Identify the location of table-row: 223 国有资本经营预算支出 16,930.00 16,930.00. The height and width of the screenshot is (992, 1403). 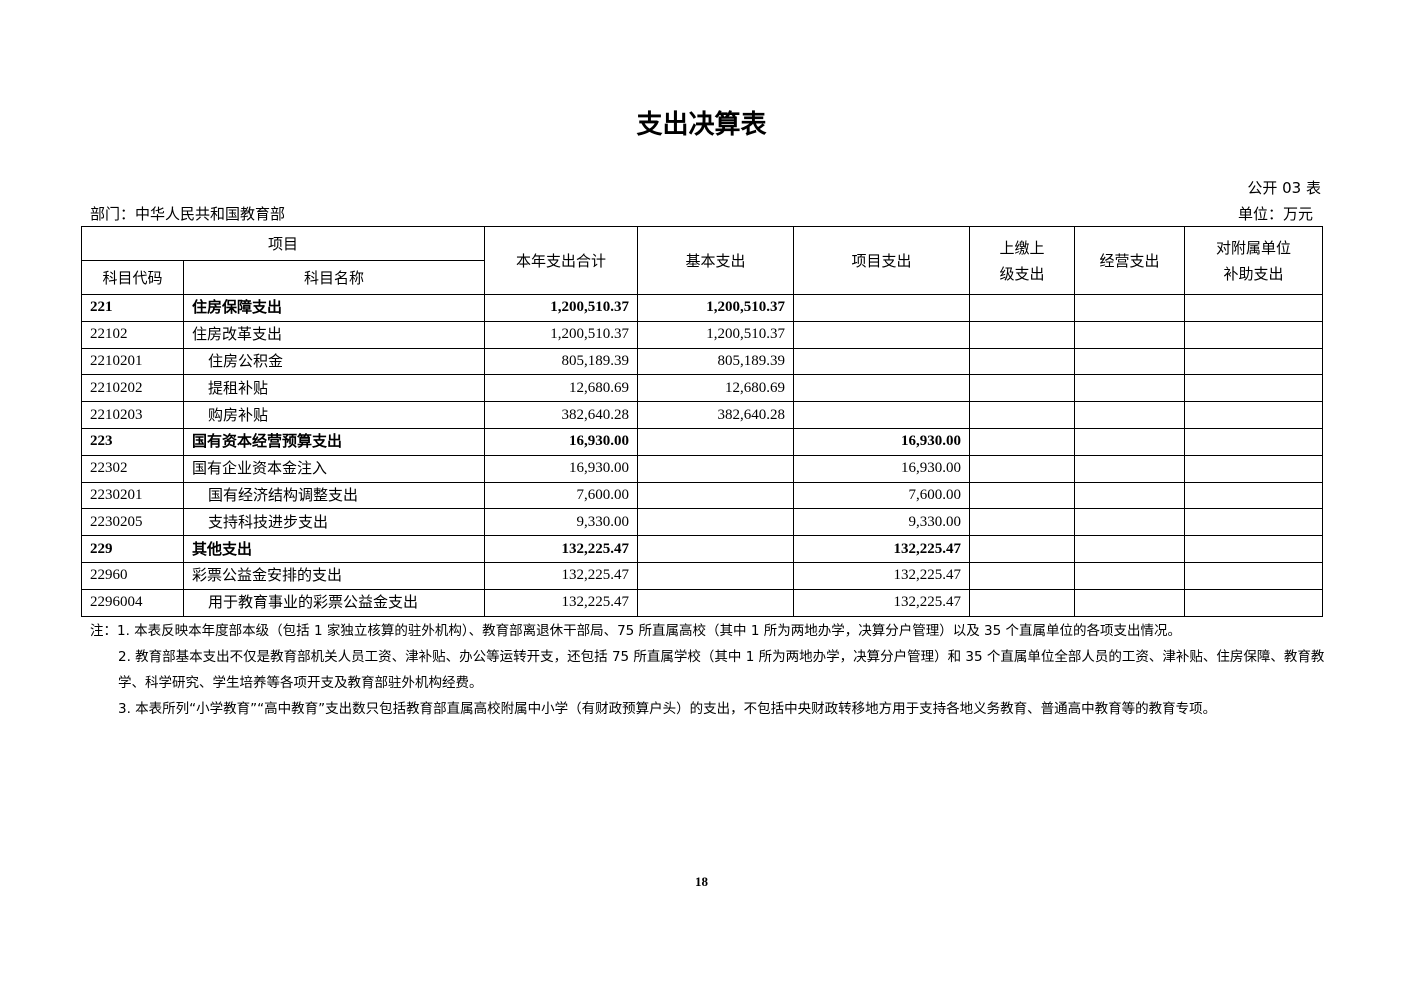
(702, 441).